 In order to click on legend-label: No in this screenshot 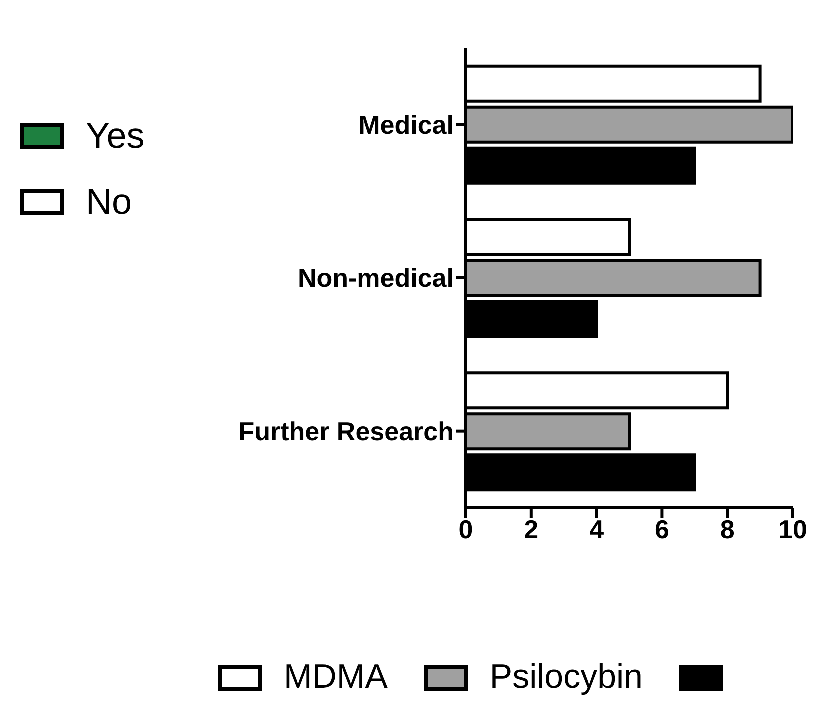, I will do `click(109, 202)`.